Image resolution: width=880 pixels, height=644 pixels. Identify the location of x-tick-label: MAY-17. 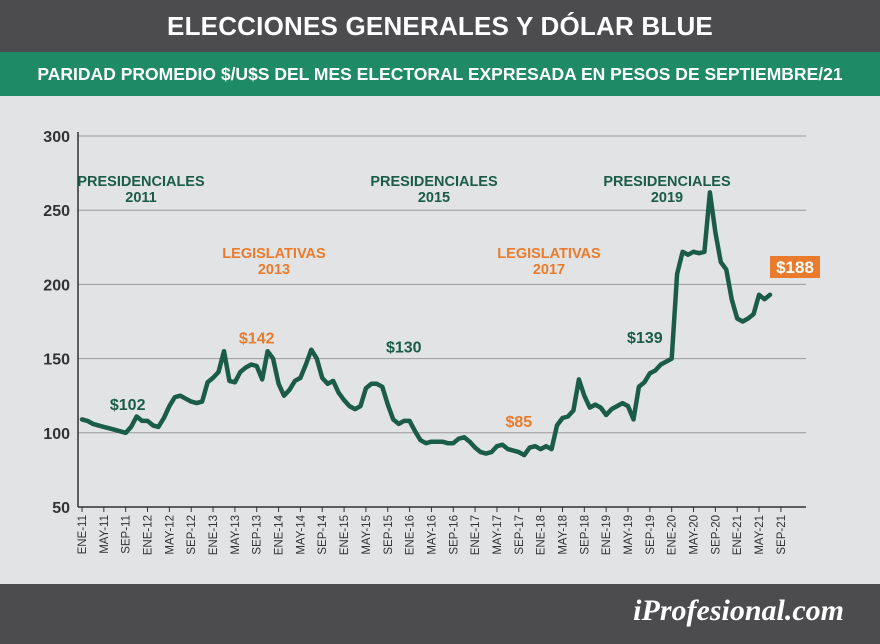
(498, 535).